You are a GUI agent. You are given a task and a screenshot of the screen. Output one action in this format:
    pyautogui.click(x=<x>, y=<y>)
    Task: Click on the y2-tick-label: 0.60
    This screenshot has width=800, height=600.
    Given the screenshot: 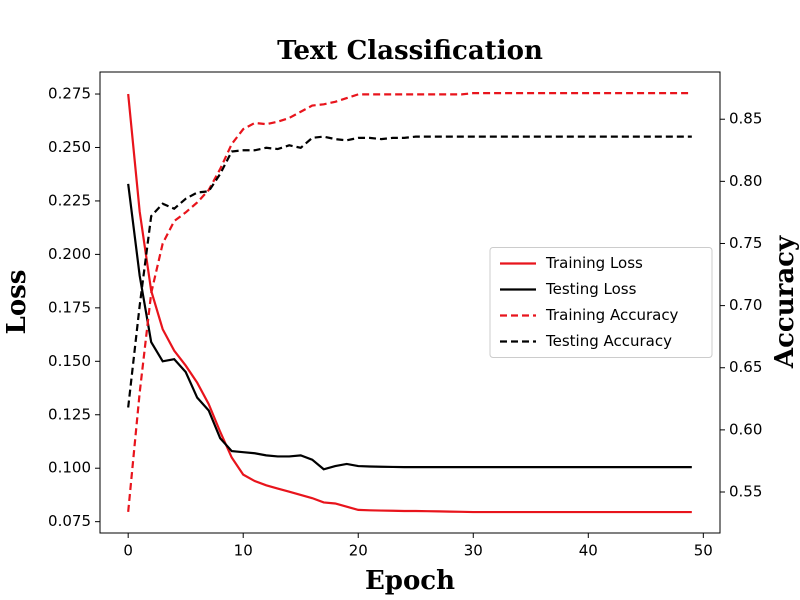 What is the action you would take?
    pyautogui.click(x=745, y=429)
    